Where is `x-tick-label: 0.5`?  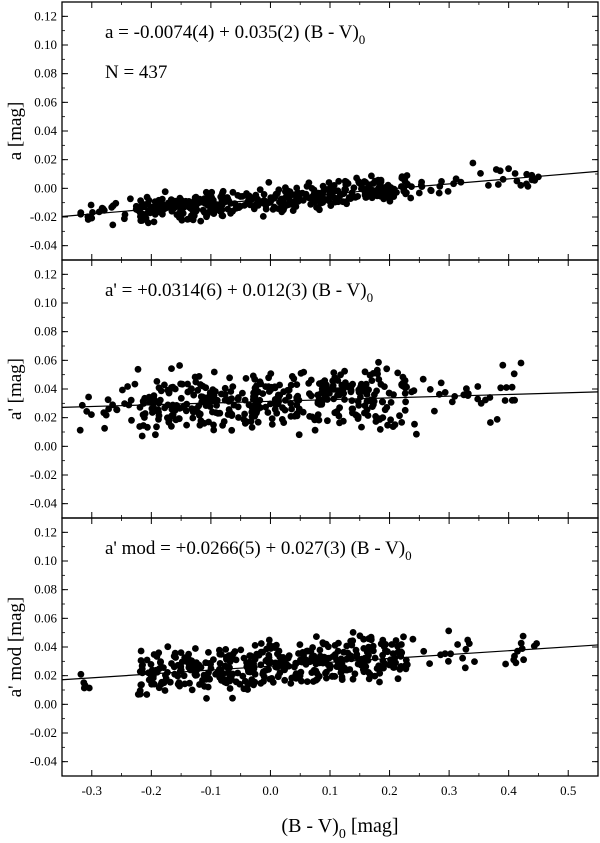 x-tick-label: 0.5 is located at coordinates (568, 790).